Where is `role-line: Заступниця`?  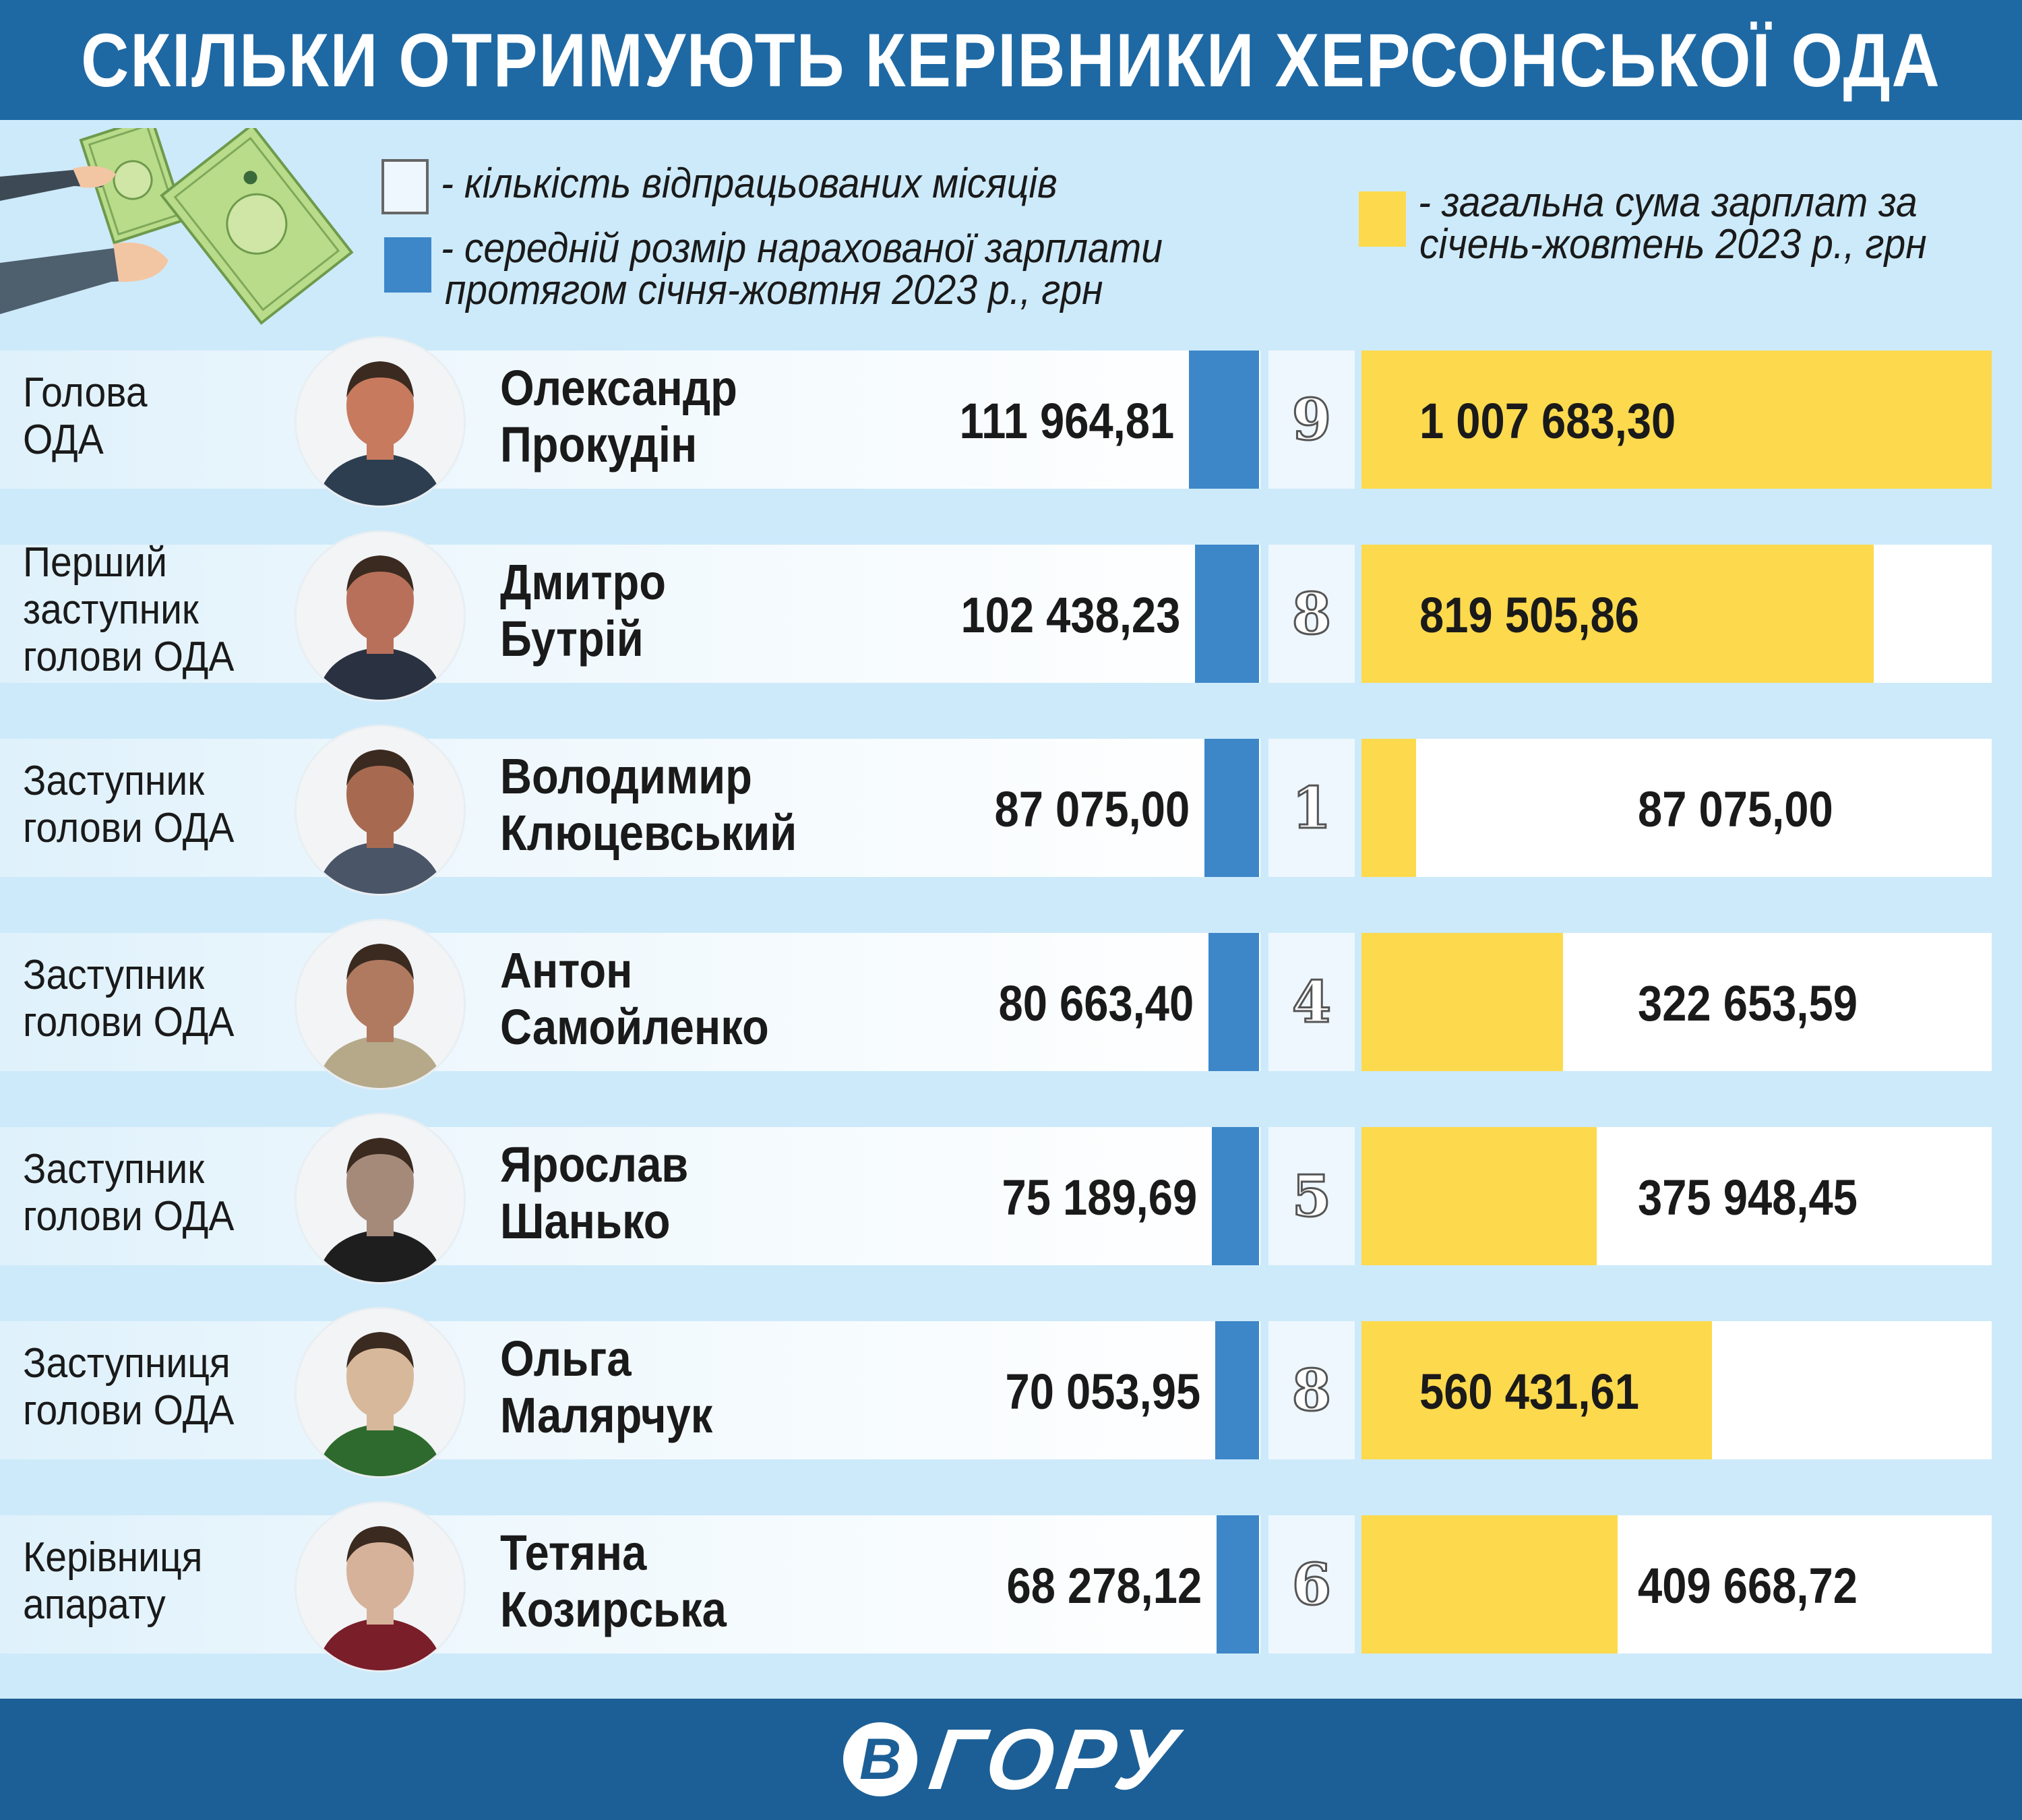
role-line: Заступниця is located at coordinates (127, 1363).